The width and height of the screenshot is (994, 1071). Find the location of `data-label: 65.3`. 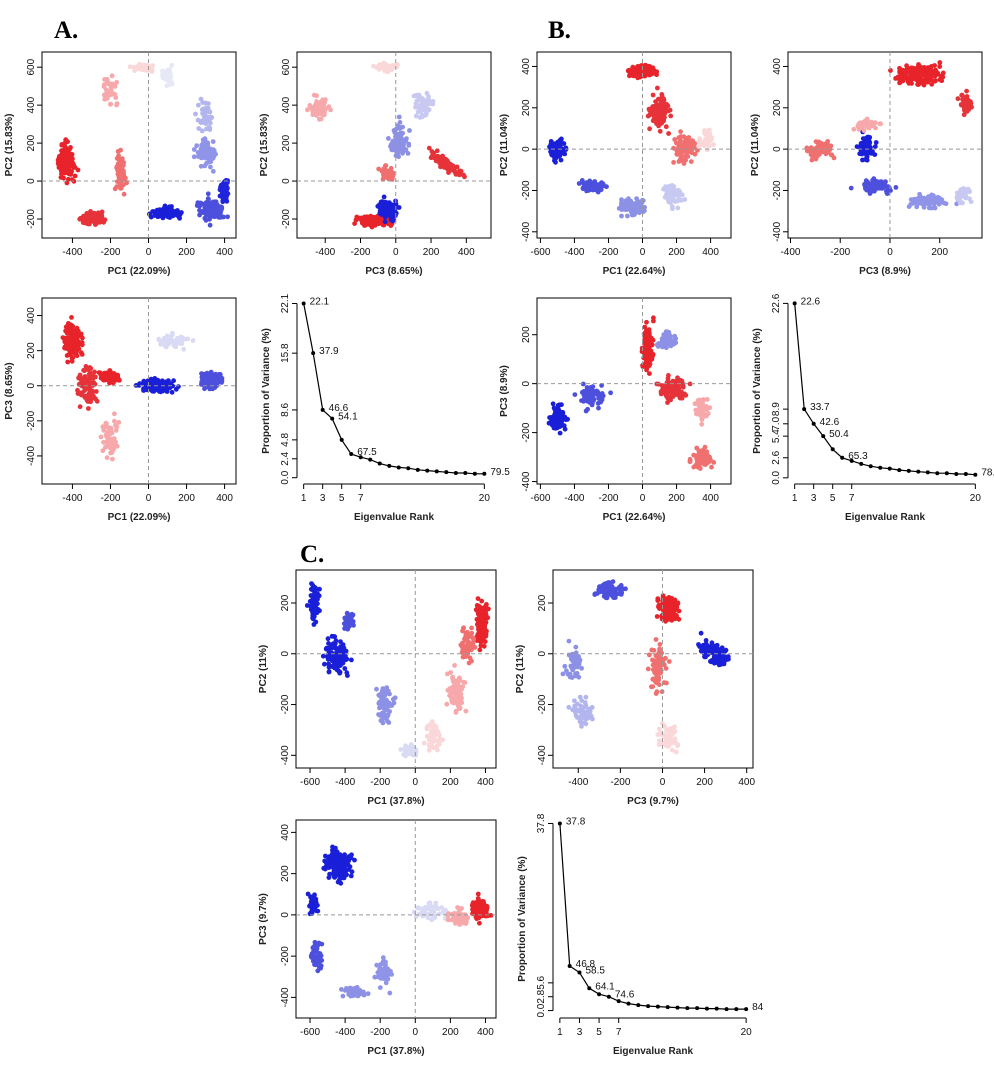

data-label: 65.3 is located at coordinates (858, 456).